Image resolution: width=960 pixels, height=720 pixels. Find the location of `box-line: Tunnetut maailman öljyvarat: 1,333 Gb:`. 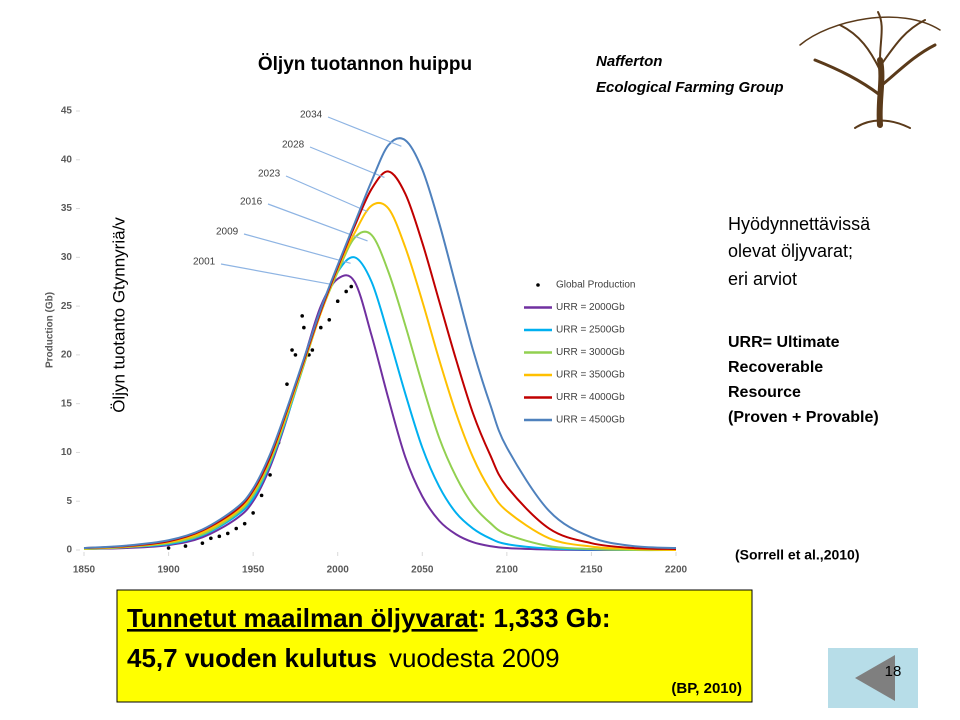

box-line: Tunnetut maailman öljyvarat: 1,333 Gb: is located at coordinates (369, 618).